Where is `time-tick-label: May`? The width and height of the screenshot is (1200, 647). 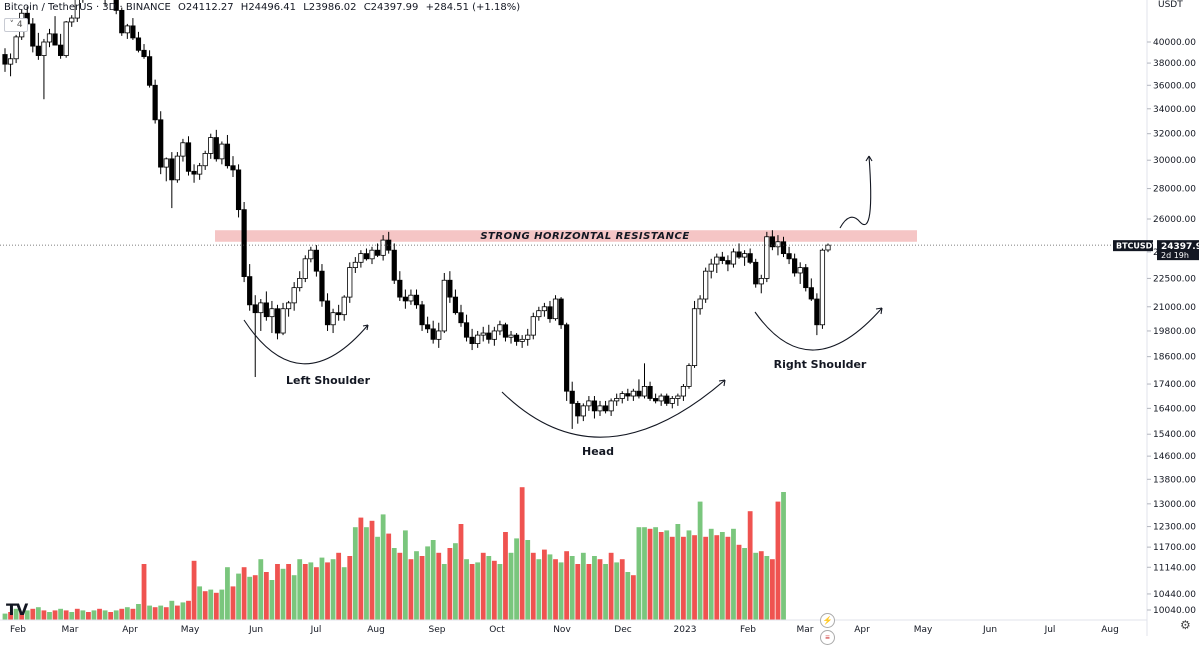
time-tick-label: May is located at coordinates (190, 630).